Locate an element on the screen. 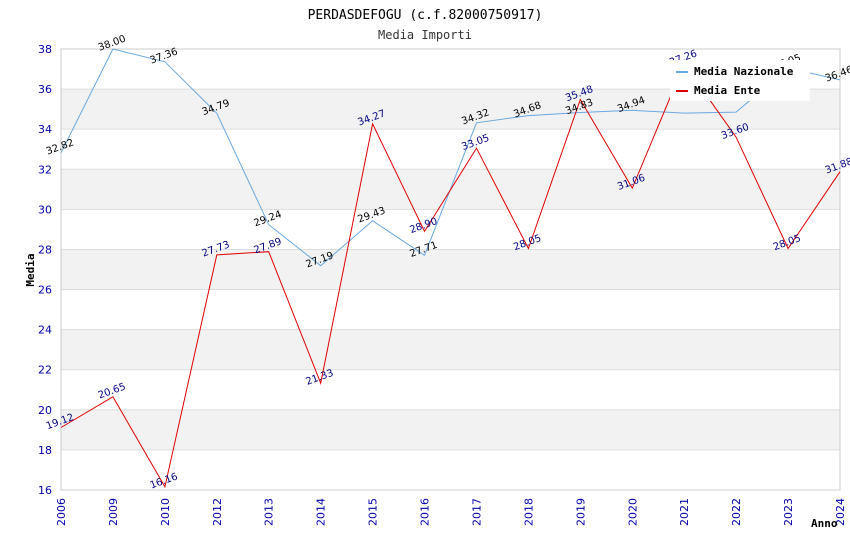  legend-box is located at coordinates (740, 80).